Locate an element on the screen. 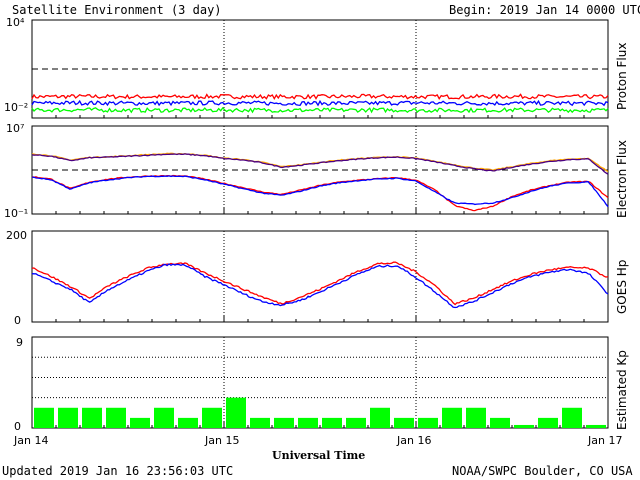 This screenshot has width=640, height=480. panel1-ylabel: Proton Flux is located at coordinates (622, 76).